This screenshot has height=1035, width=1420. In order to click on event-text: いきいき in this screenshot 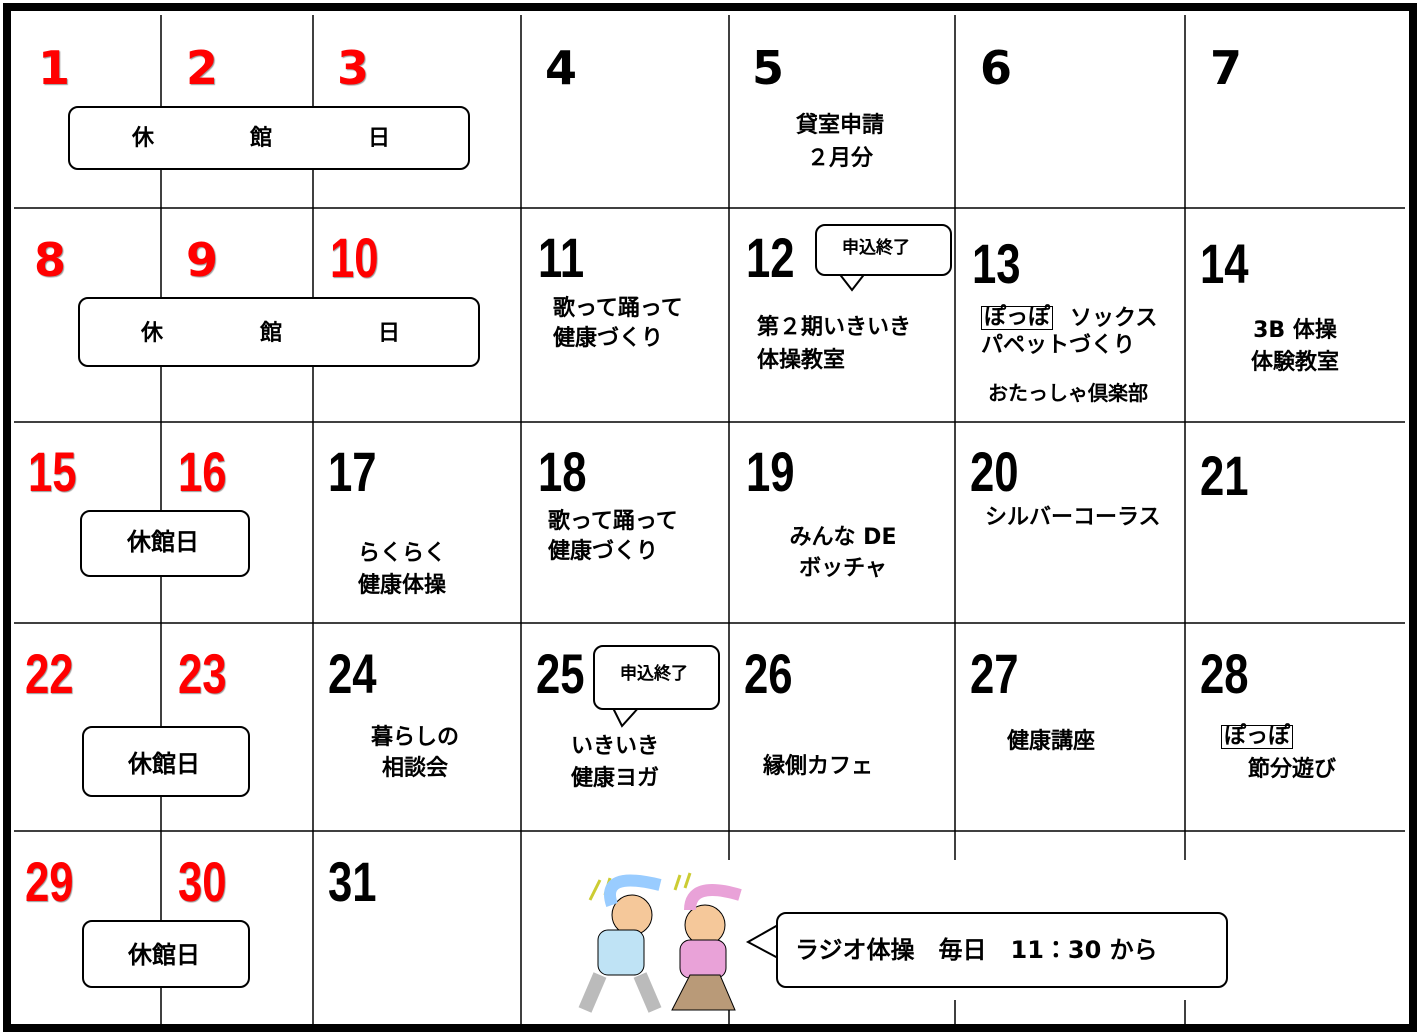, I will do `click(615, 746)`.